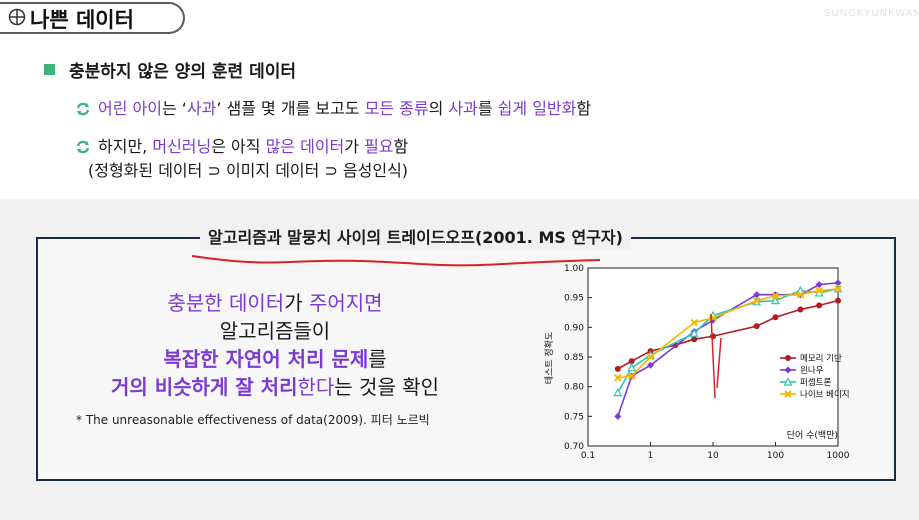  I want to click on x-tick-label: 0.1, so click(588, 456).